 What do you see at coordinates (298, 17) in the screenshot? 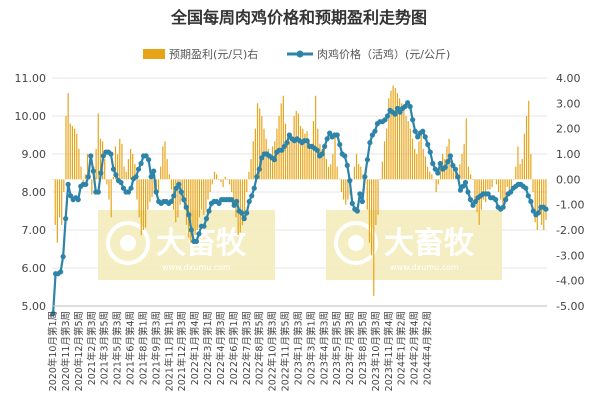
I see `chart-title: 全国每周肉鸡价格和预期盈利走势图` at bounding box center [298, 17].